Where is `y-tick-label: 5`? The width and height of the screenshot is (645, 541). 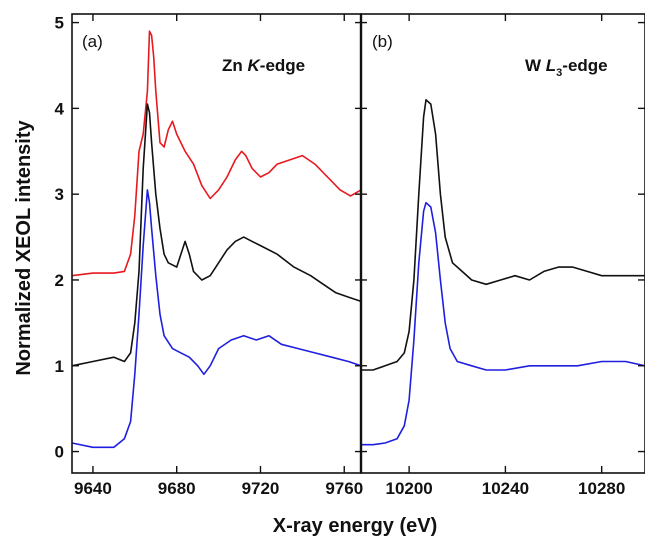
y-tick-label: 5 is located at coordinates (59, 23).